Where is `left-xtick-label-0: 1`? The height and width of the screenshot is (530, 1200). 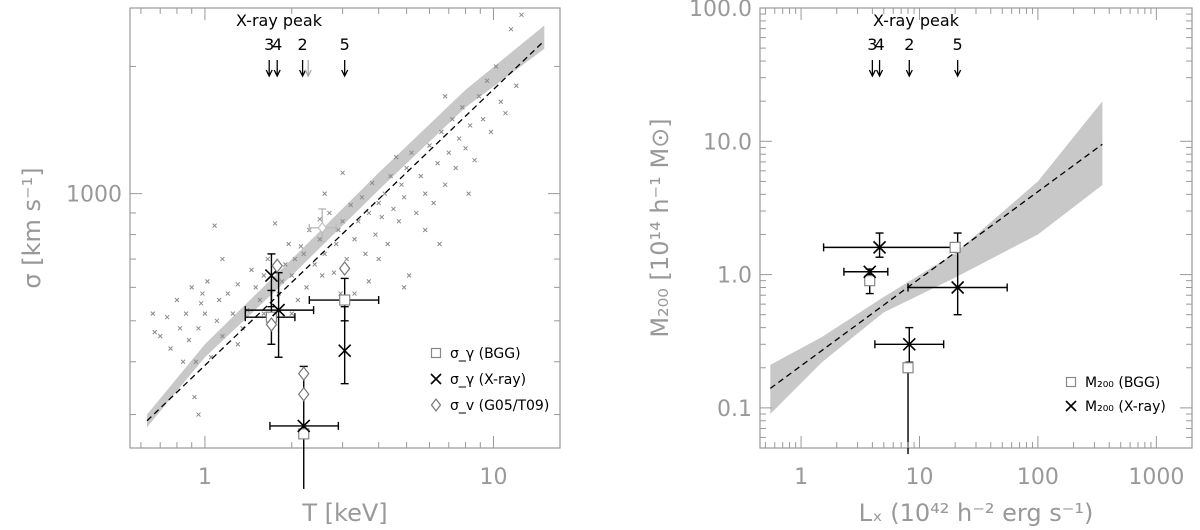 left-xtick-label-0: 1 is located at coordinates (205, 477).